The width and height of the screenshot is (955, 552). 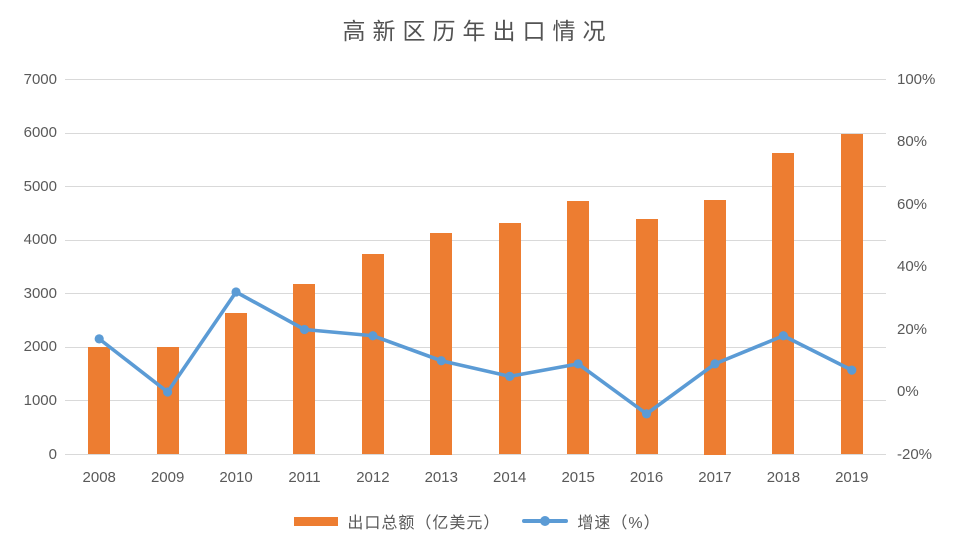 I want to click on right-axis-label: 100%, so click(x=916, y=79).